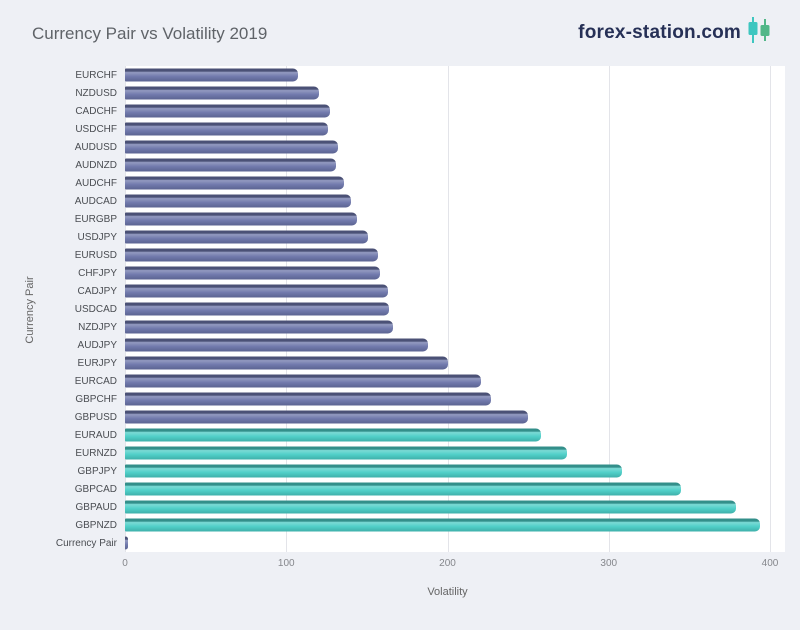  I want to click on bar-EURUSD, so click(252, 255).